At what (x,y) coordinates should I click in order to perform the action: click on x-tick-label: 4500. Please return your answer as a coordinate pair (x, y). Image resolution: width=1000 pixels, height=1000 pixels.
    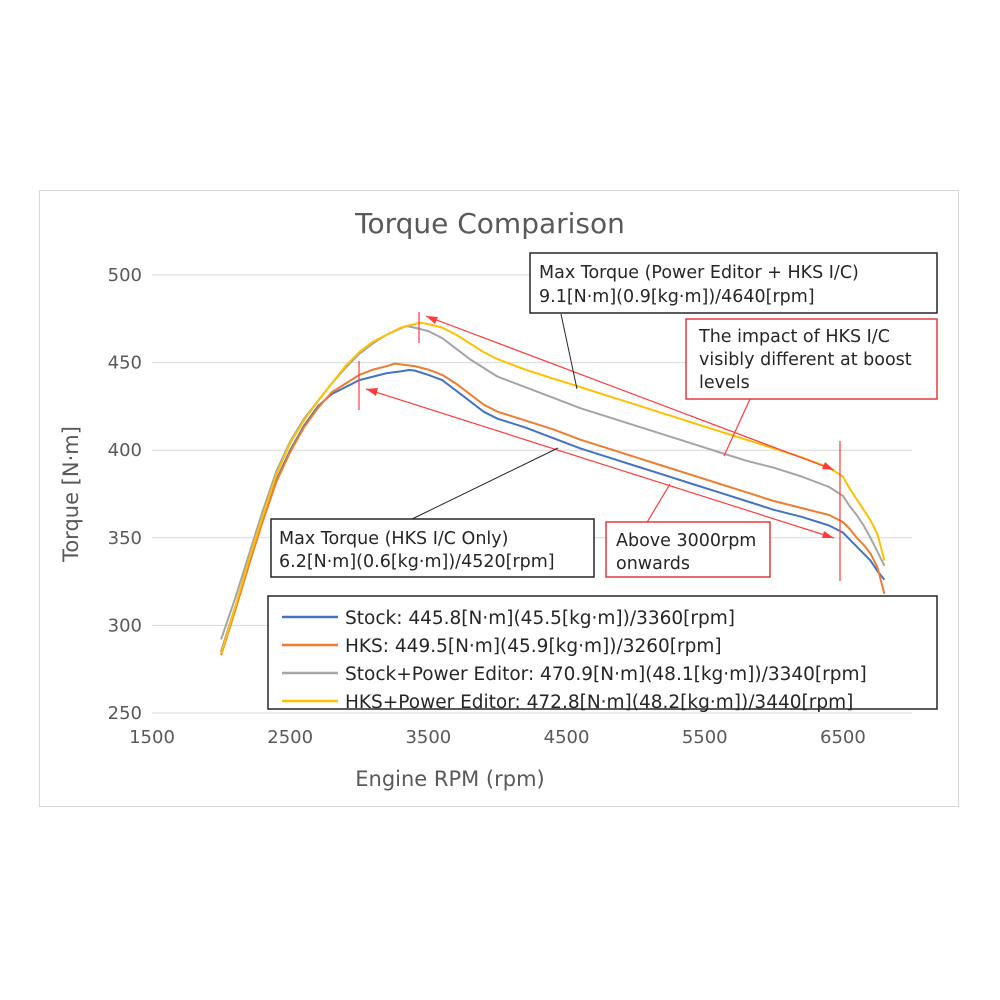
    Looking at the image, I should click on (567, 737).